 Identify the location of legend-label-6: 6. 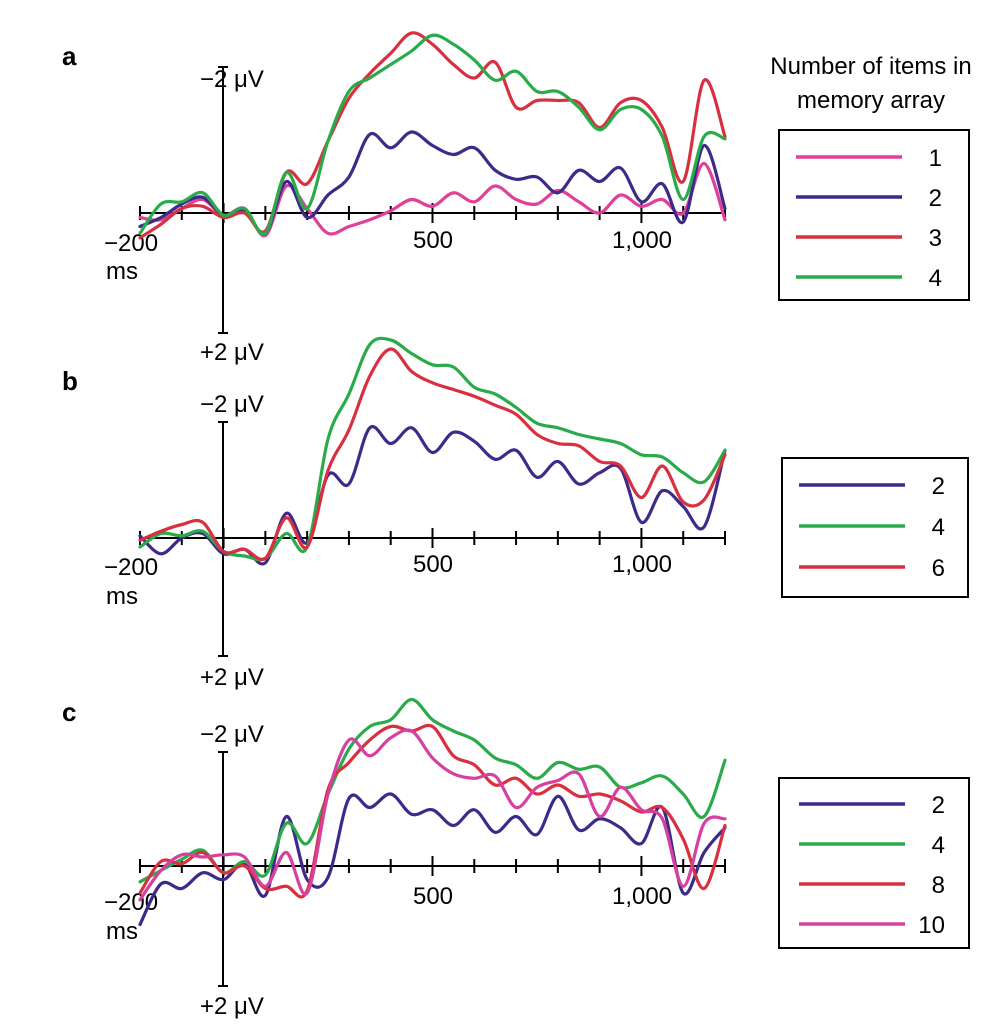
(938, 568).